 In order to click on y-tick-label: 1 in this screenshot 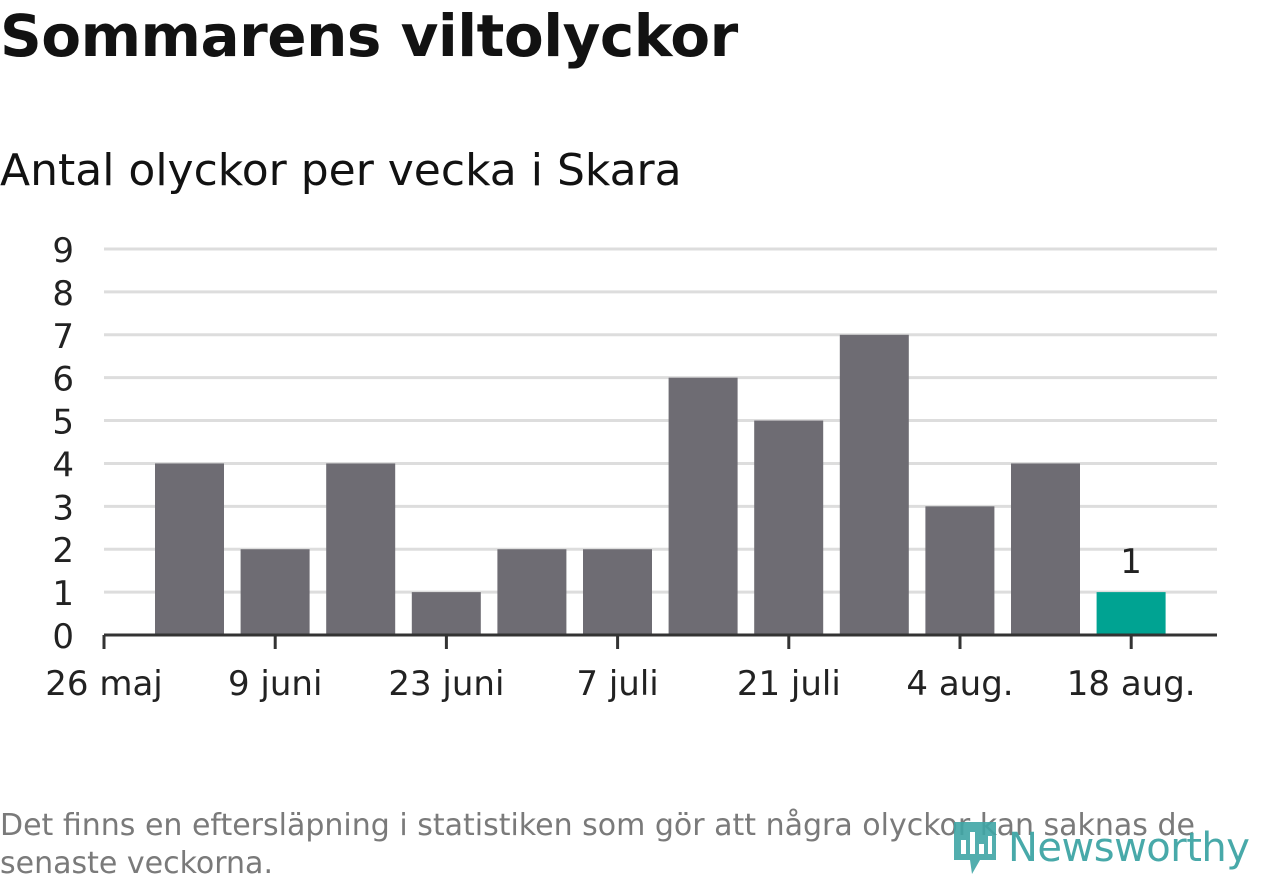, I will do `click(63, 594)`.